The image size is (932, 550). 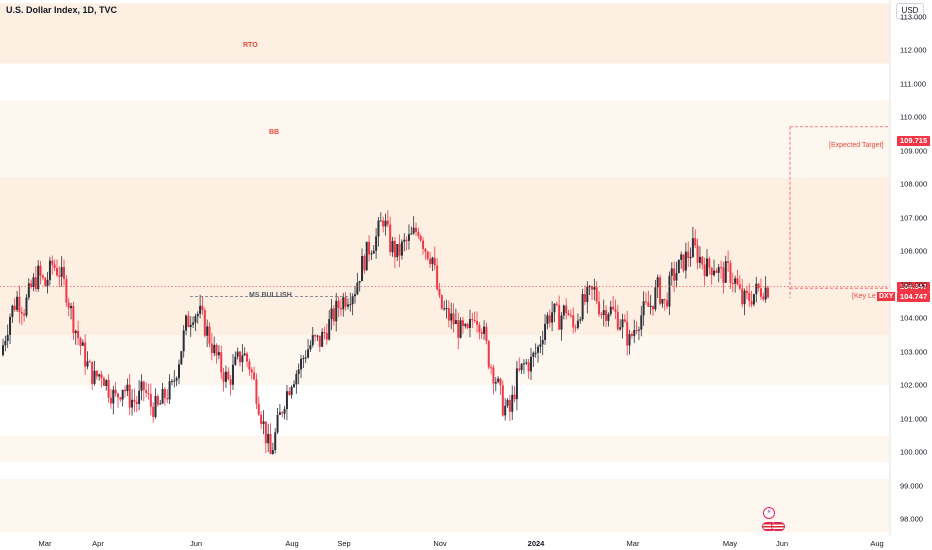 What do you see at coordinates (914, 141) in the screenshot?
I see `target-price-tag: 109.715` at bounding box center [914, 141].